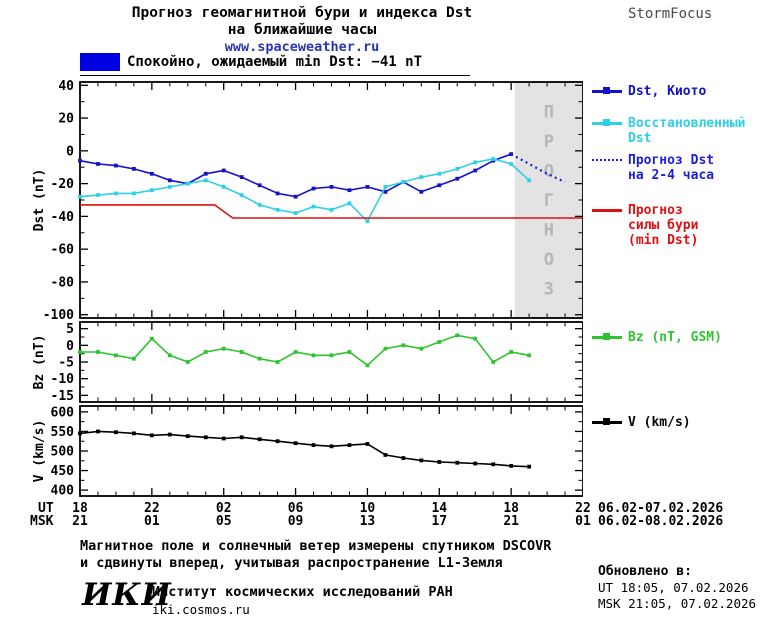 This screenshot has width=760, height=620. Describe the element at coordinates (66, 87) in the screenshot. I see `svg-text: 40` at that location.